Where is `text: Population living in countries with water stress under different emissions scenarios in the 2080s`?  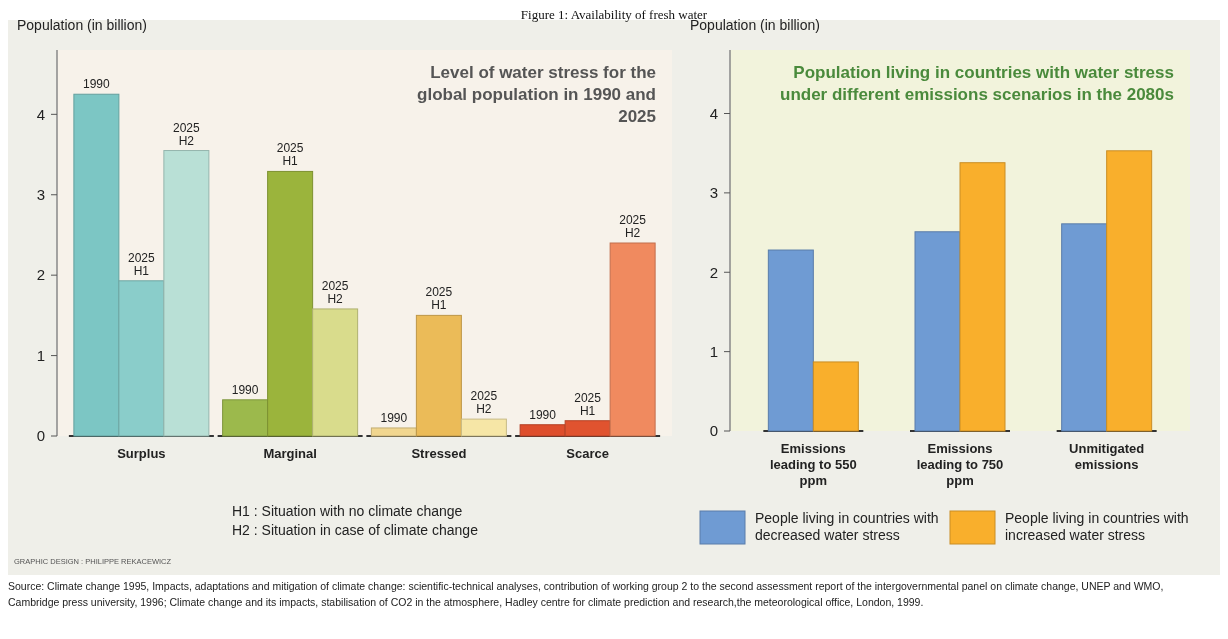 text: Population living in countries with water stress under different emissions scenarios in the 2080s is located at coordinates (977, 83).